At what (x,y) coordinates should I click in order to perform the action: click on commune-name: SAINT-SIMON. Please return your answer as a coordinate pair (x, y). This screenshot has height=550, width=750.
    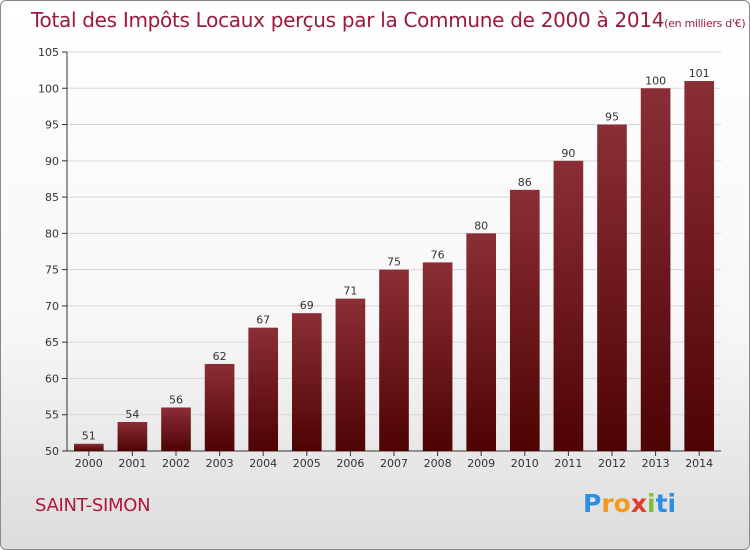
    Looking at the image, I should click on (93, 505).